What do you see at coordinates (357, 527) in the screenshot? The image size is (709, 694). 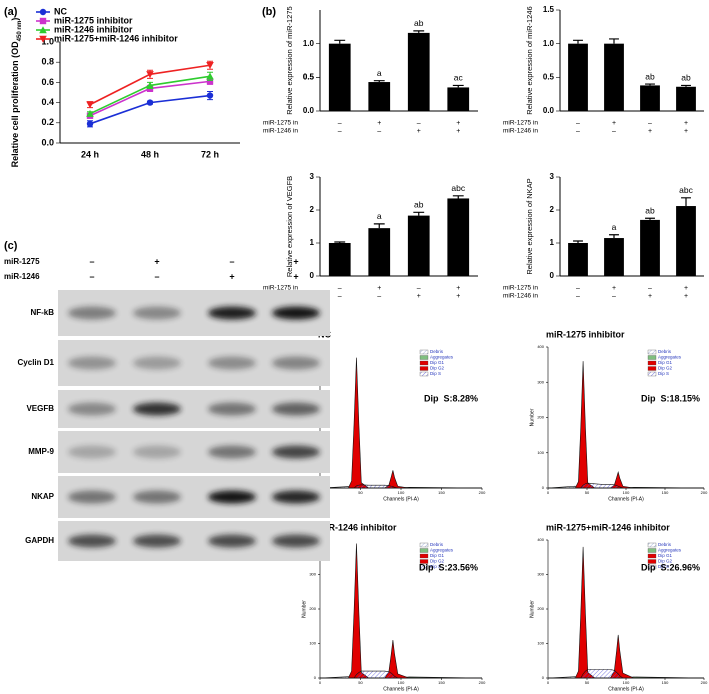 I see `chart-title: miR-1246 inhibitor` at bounding box center [357, 527].